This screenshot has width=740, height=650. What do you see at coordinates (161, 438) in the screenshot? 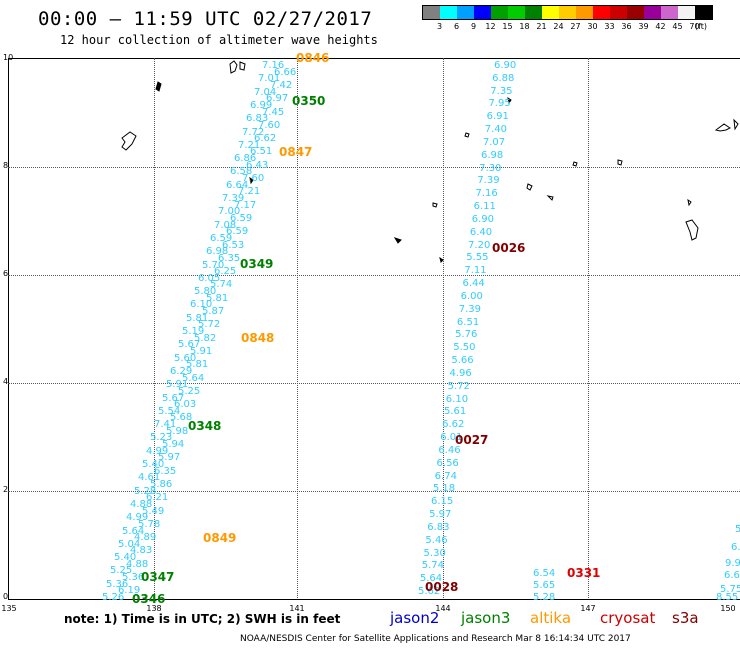
I see `swh-value: 5.23` at bounding box center [161, 438].